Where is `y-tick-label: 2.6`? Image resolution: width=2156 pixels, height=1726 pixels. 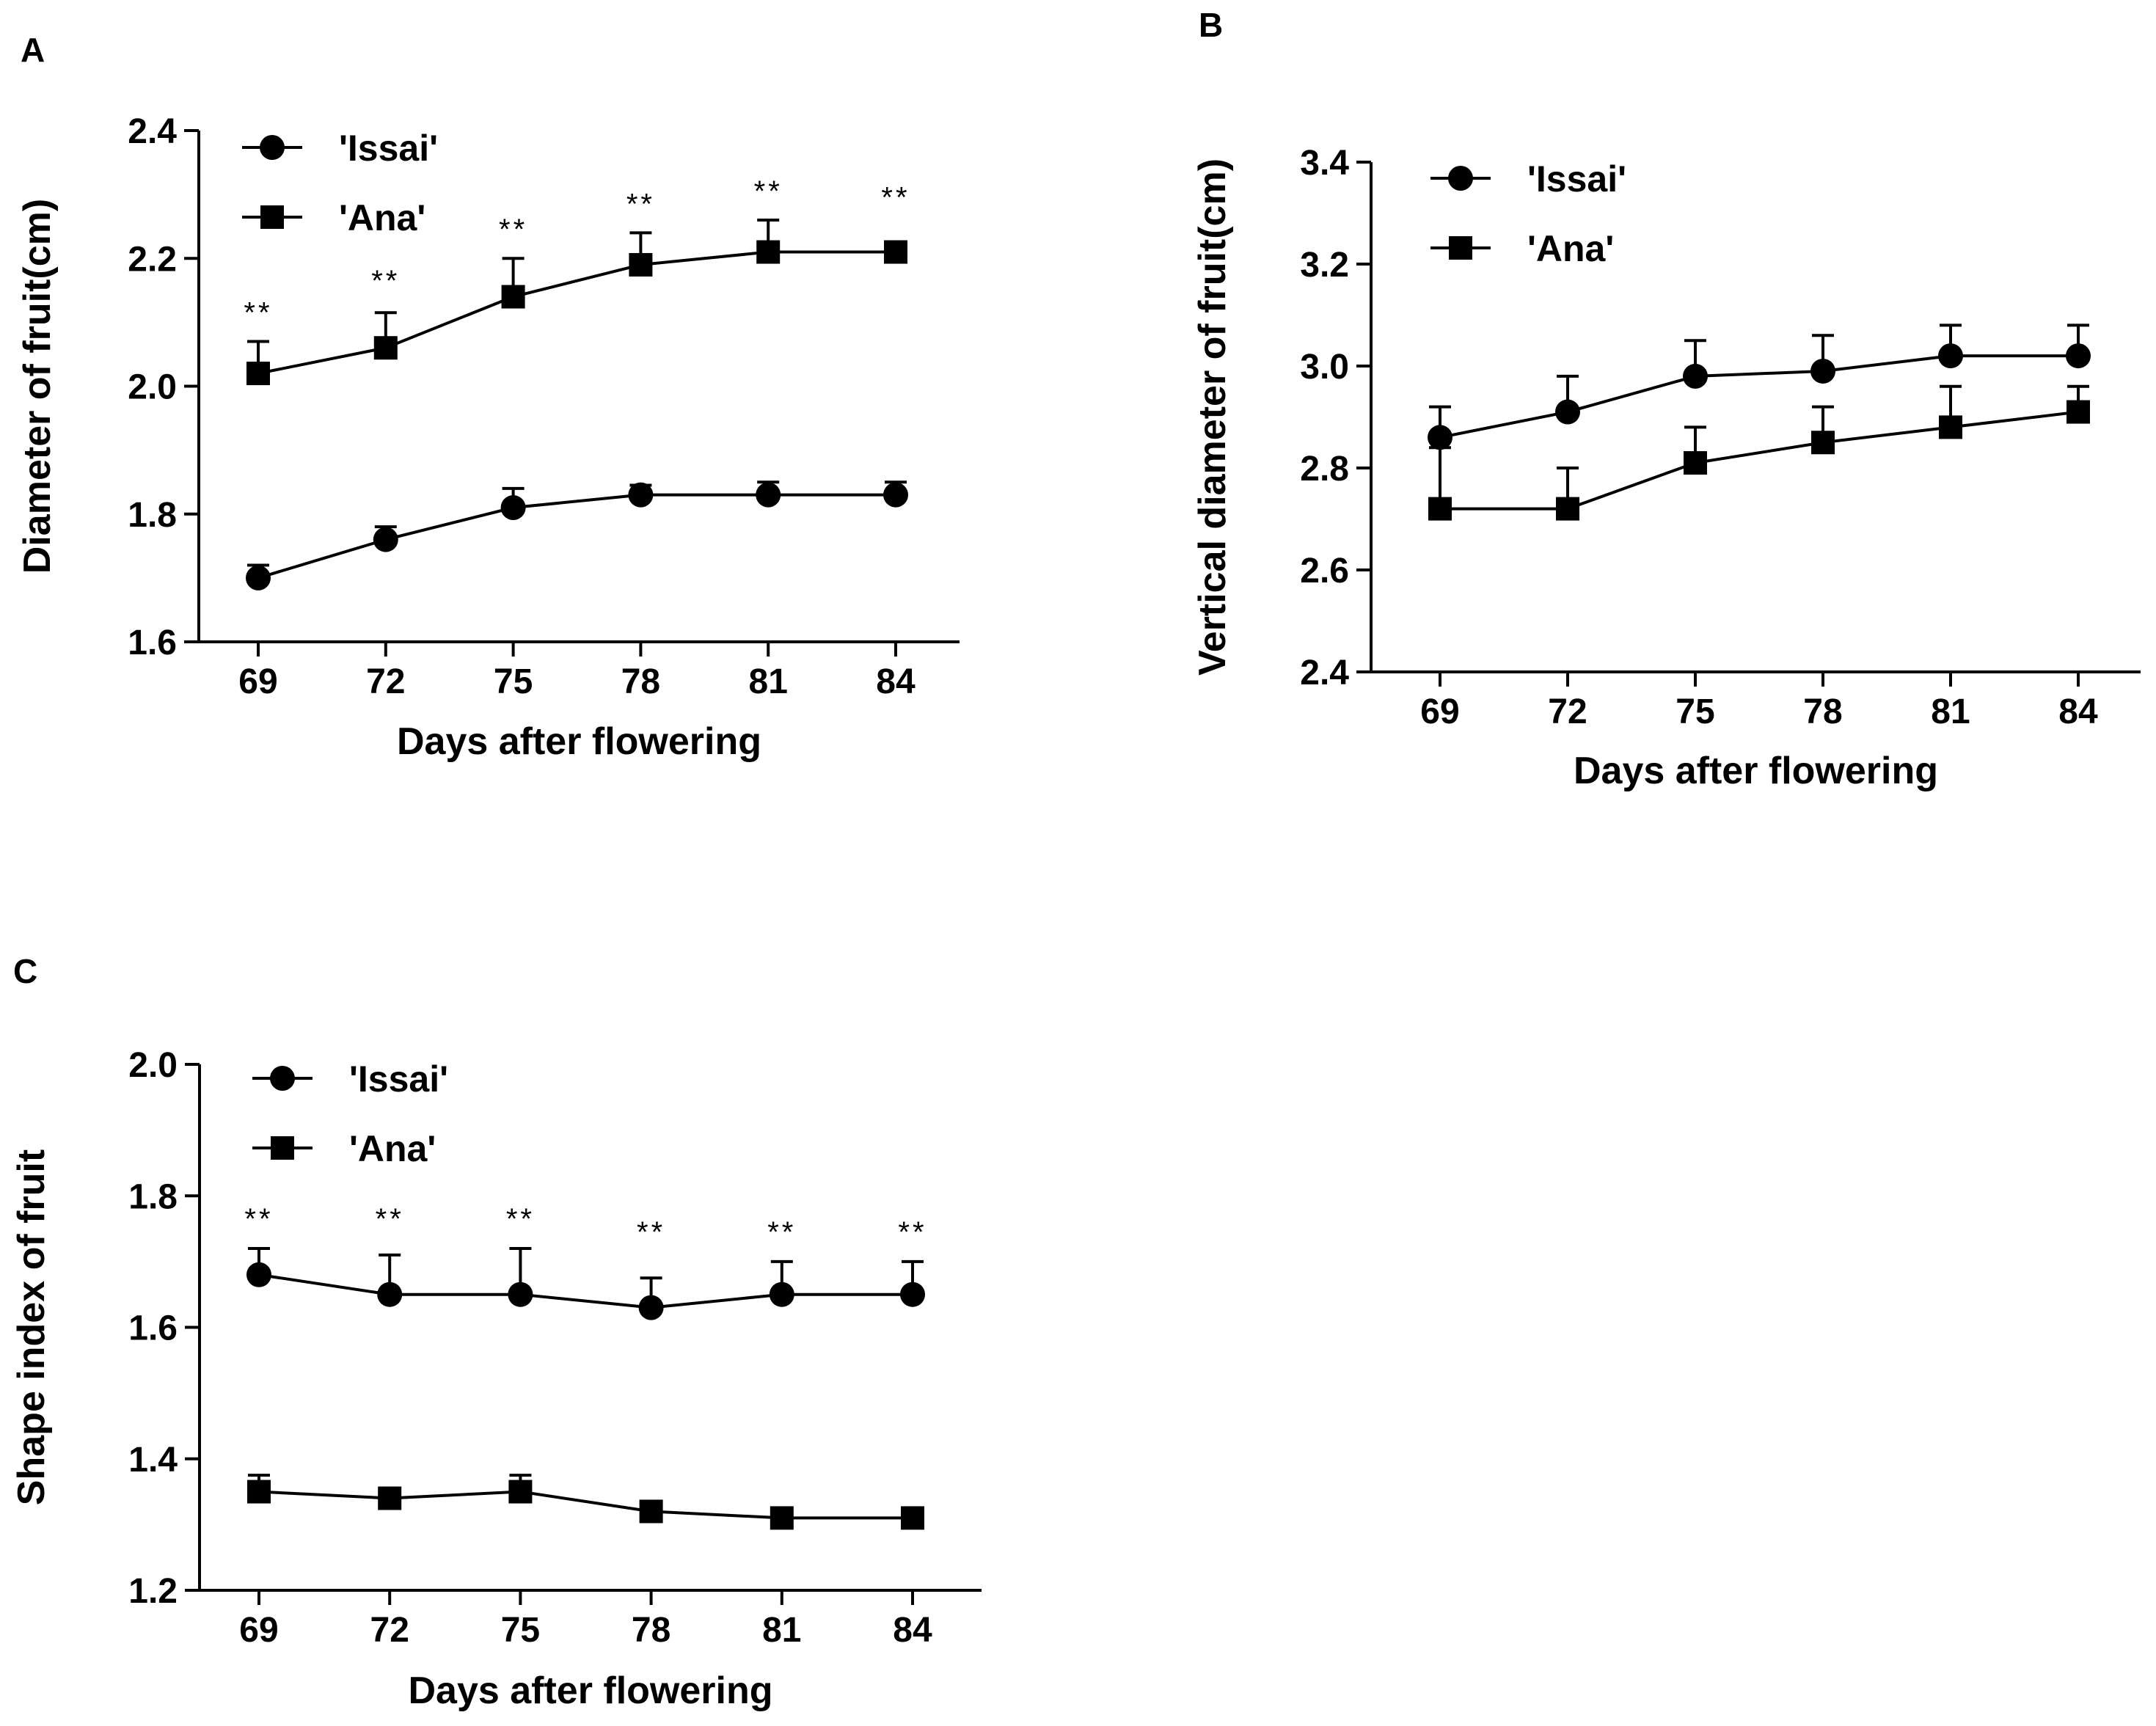
y-tick-label: 2.6 is located at coordinates (1324, 571).